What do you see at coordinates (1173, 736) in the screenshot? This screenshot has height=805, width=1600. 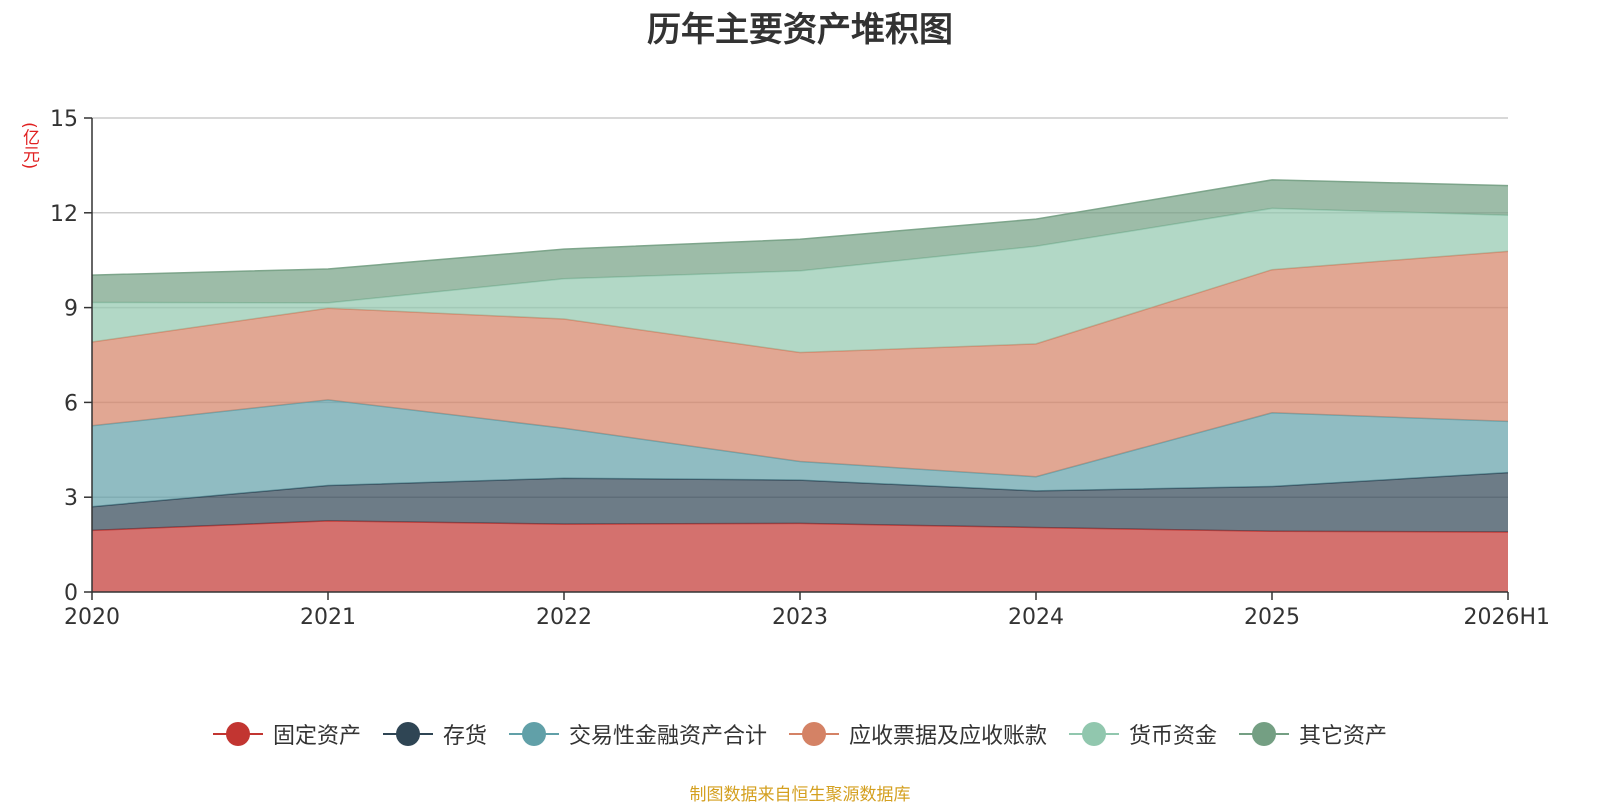 I see `legend-label: 货币资金` at bounding box center [1173, 736].